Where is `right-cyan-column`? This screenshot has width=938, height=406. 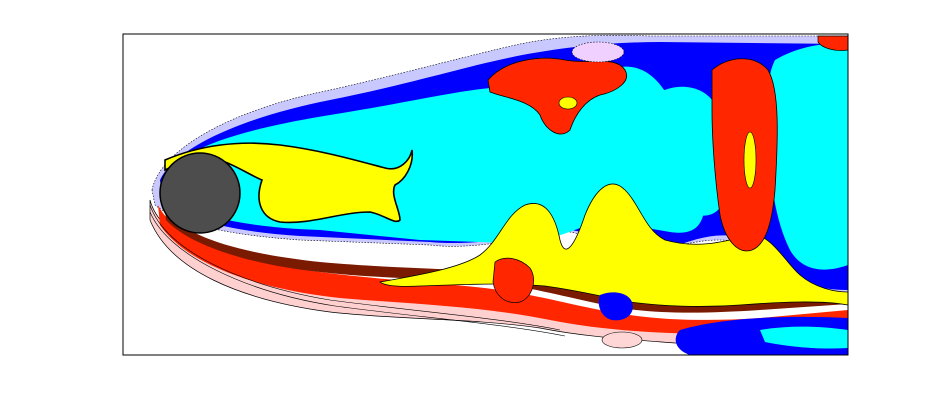
right-cyan-column is located at coordinates (807, 156).